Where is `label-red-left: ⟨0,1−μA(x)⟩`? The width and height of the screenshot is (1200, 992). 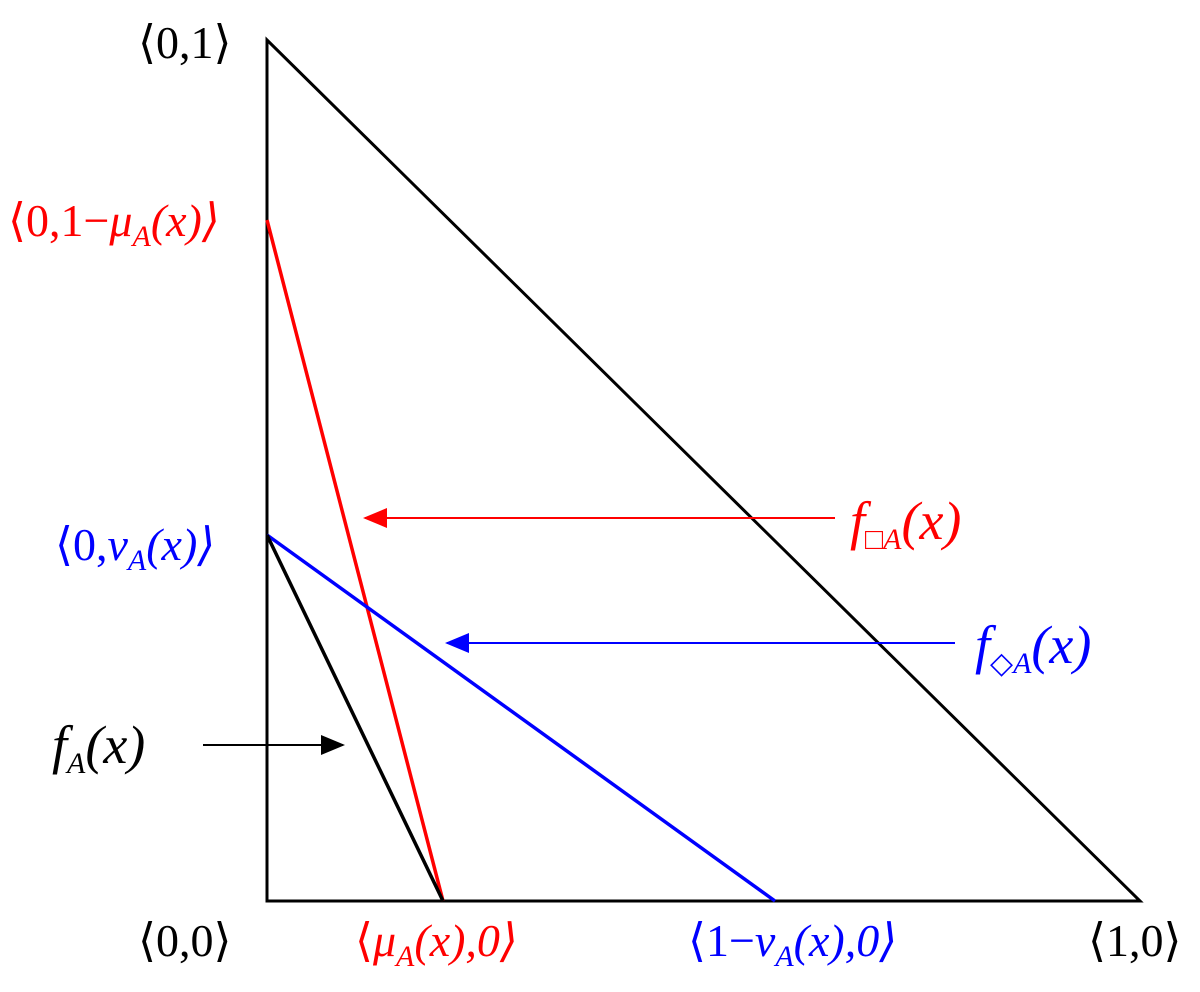 label-red-left: ⟨0,1−μA(x)⟩ is located at coordinates (114, 224).